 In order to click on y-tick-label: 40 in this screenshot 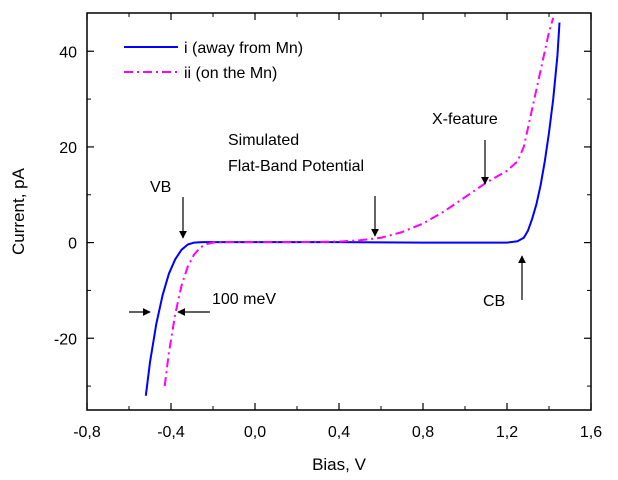, I will do `click(68, 52)`.